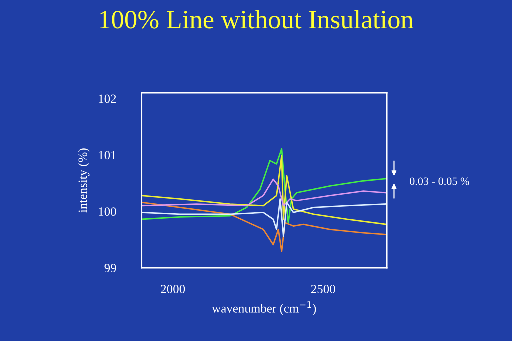  I want to click on y-axis-title: intensity (%), so click(84, 180).